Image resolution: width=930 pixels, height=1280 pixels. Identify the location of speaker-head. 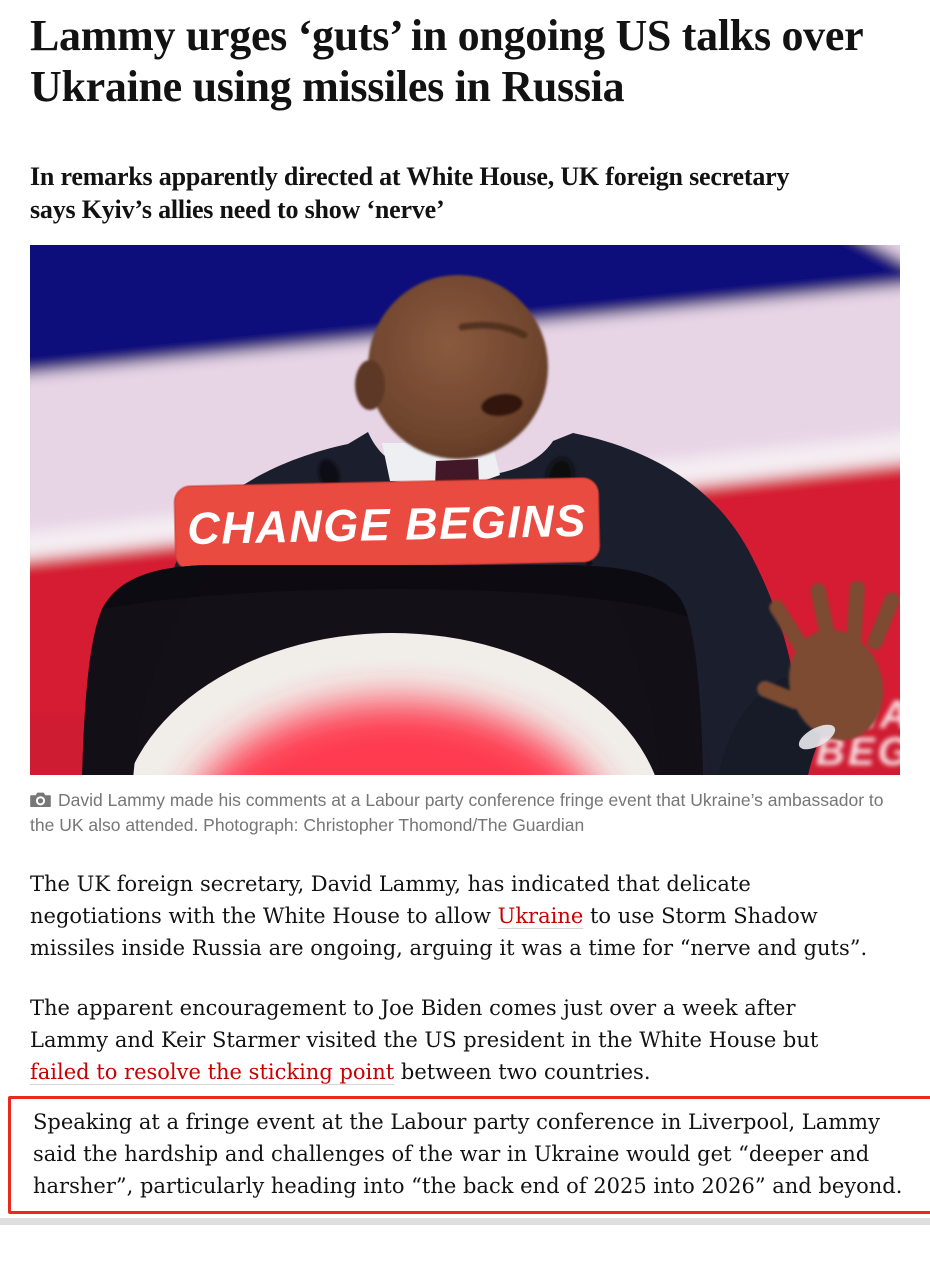
(451, 367).